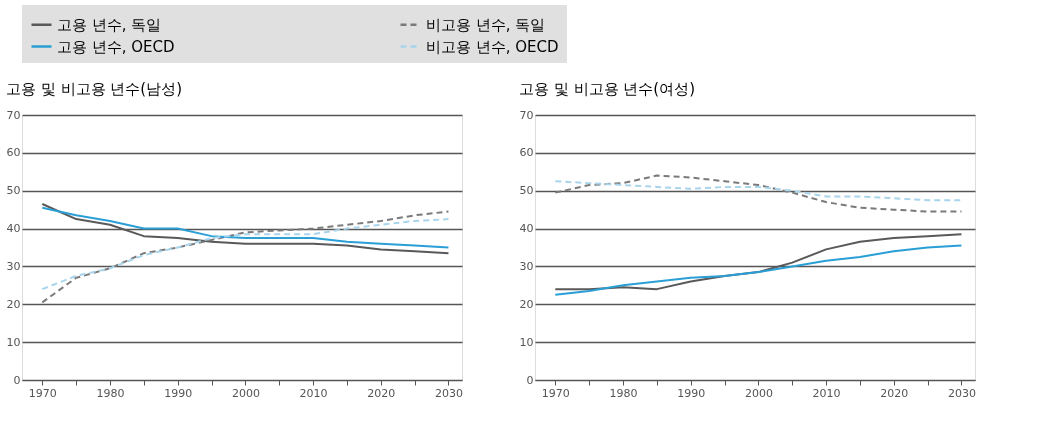 This screenshot has height=435, width=1052. What do you see at coordinates (109, 24) in the screenshot?
I see `legend-label: 고용 년수, 독일` at bounding box center [109, 24].